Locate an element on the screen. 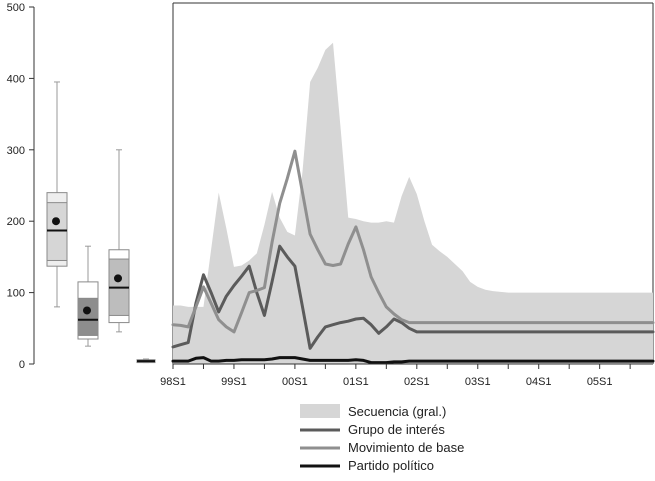  x-tick-label: 03S1 is located at coordinates (478, 382).